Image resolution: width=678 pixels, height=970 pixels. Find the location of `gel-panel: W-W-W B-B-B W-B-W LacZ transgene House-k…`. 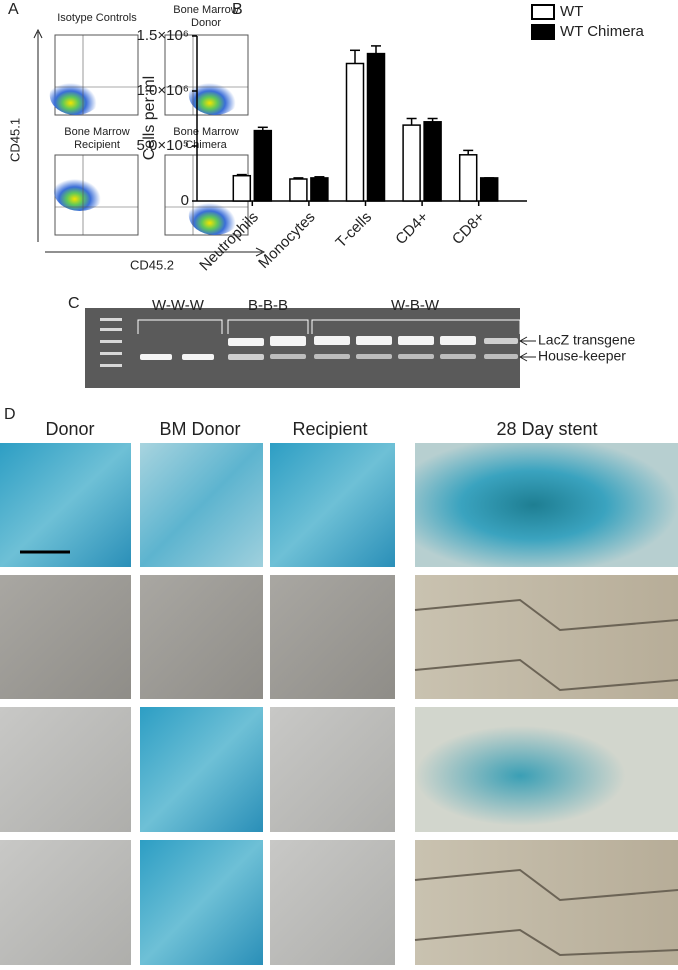

gel-panel: W-W-W B-B-B W-B-W LacZ transgene House-k… is located at coordinates (360, 342).